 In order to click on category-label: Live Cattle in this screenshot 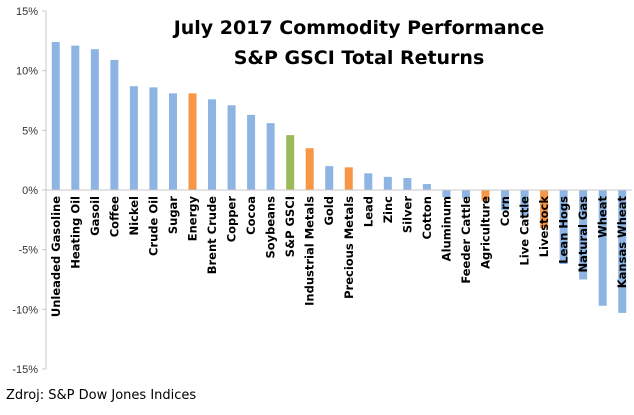, I will do `click(525, 231)`.